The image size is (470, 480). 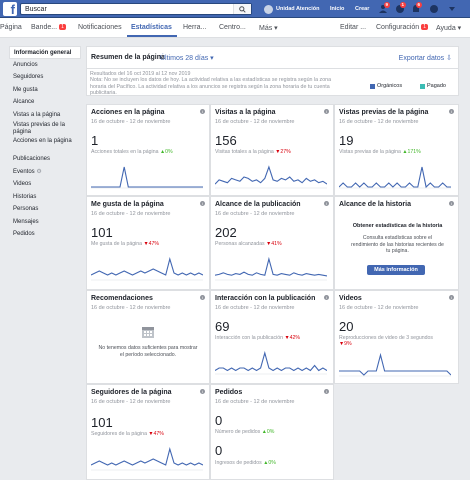 I want to click on search-input: Buscar, so click(x=136, y=9).